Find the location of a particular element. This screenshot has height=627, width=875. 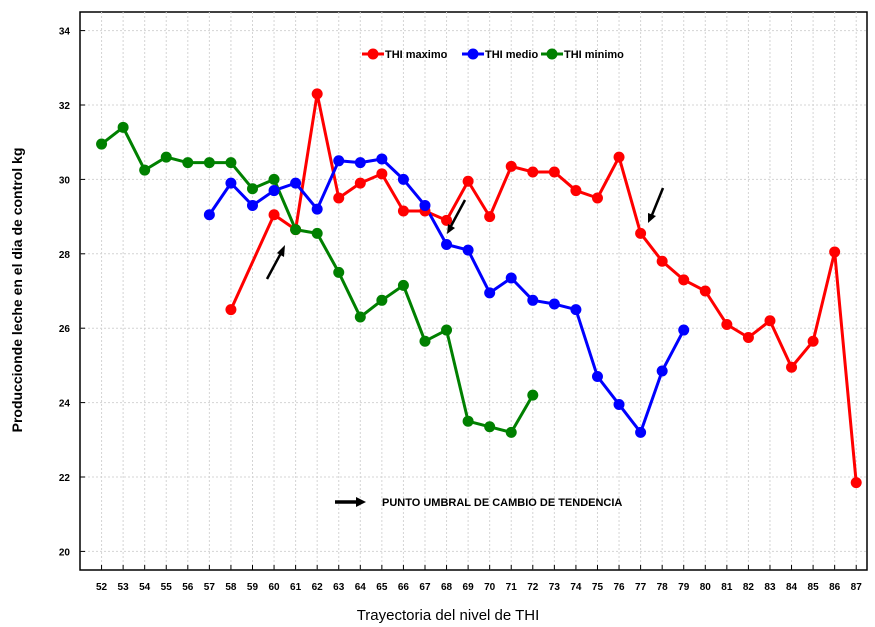

annotation-arrowhead is located at coordinates (361, 502).